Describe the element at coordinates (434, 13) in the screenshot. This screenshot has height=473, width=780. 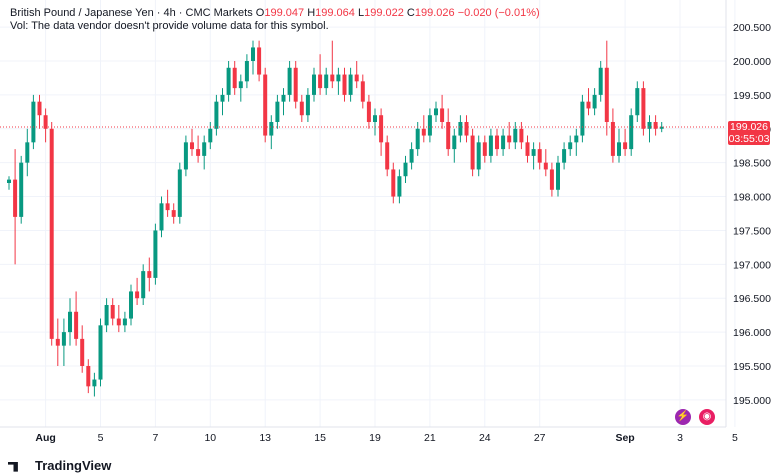
I see `close-value: 199.026` at that location.